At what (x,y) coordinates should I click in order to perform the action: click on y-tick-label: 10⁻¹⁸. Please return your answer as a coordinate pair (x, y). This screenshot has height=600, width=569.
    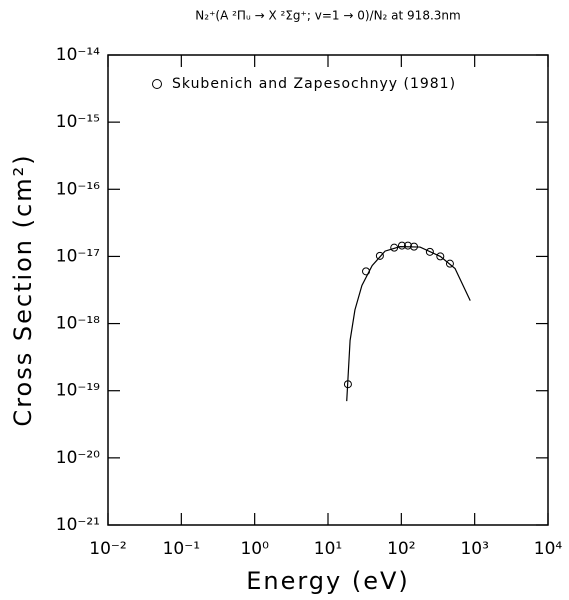
    Looking at the image, I should click on (78, 324).